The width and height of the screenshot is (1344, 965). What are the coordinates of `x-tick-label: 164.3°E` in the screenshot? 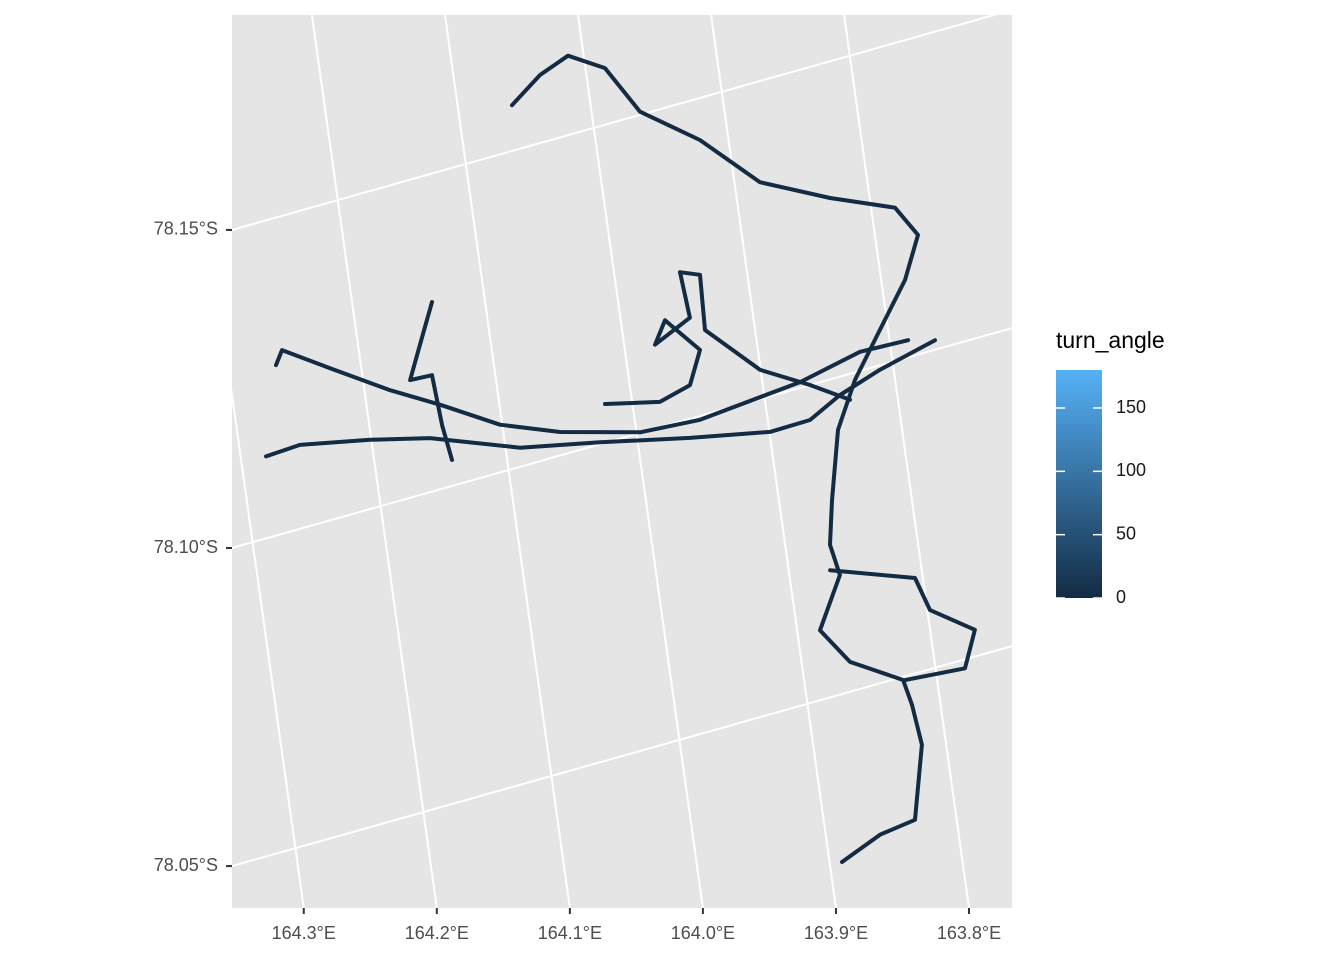 It's located at (304, 933).